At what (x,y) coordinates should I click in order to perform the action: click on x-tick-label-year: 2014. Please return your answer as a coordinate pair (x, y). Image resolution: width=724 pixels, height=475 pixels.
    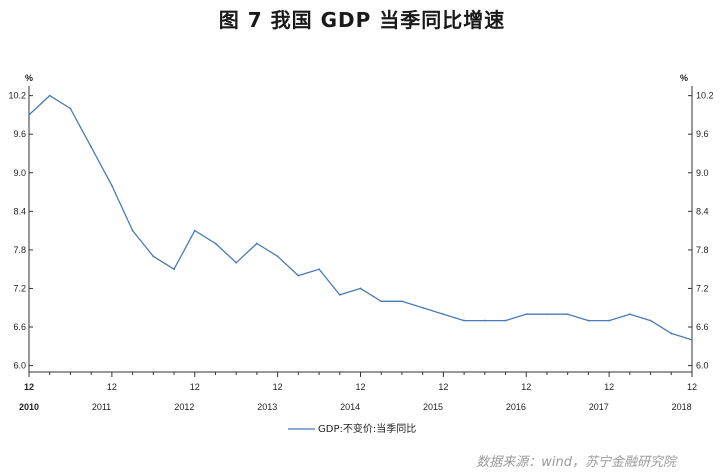
    Looking at the image, I should click on (350, 407).